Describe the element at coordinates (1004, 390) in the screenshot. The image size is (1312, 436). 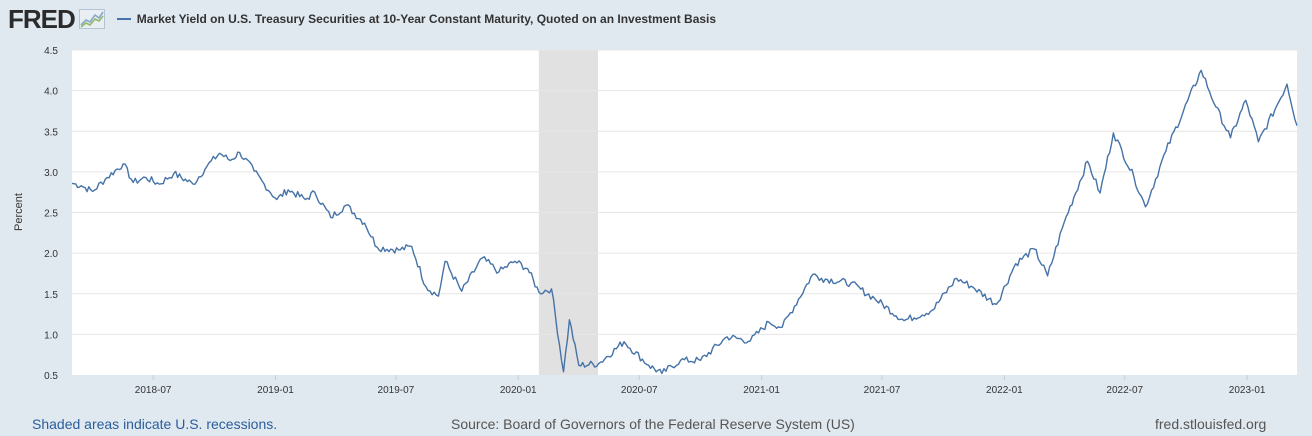
I see `x-tick-label: 2022-01` at that location.